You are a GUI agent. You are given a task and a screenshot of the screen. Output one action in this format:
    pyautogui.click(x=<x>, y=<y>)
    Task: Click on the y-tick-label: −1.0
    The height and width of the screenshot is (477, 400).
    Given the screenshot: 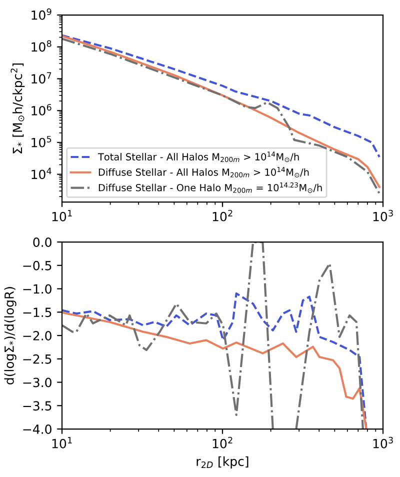 What is the action you would take?
    pyautogui.click(x=37, y=289)
    